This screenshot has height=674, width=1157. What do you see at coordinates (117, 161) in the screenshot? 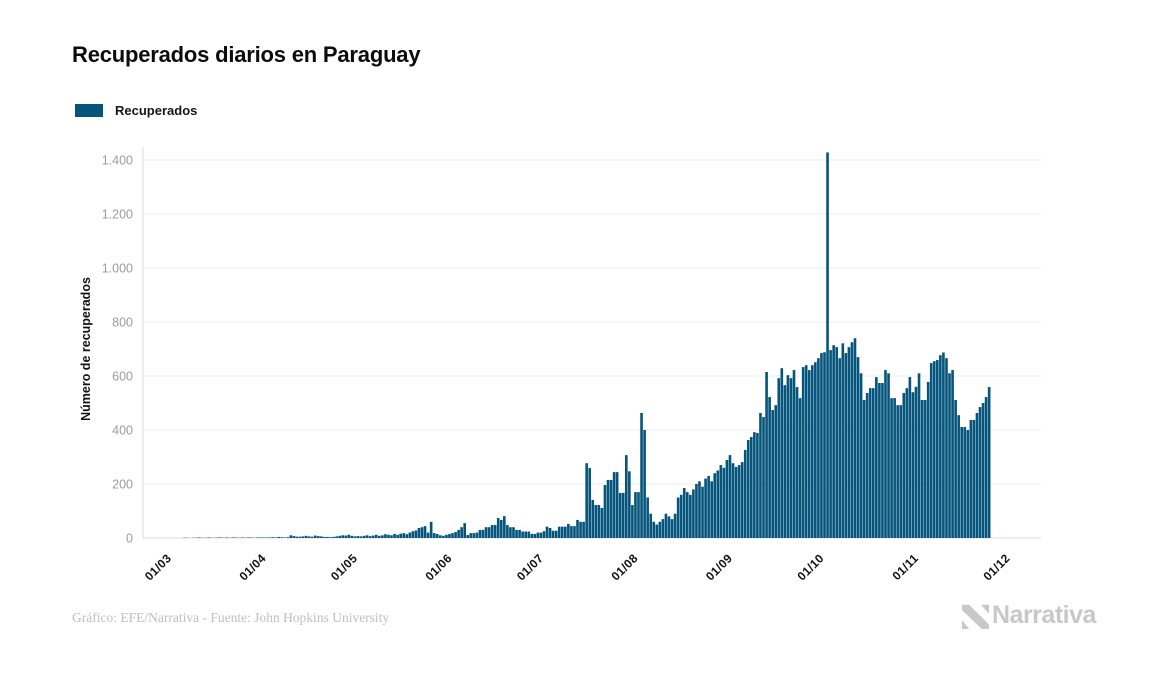
I see `y-tick-label: 1.400` at bounding box center [117, 161].